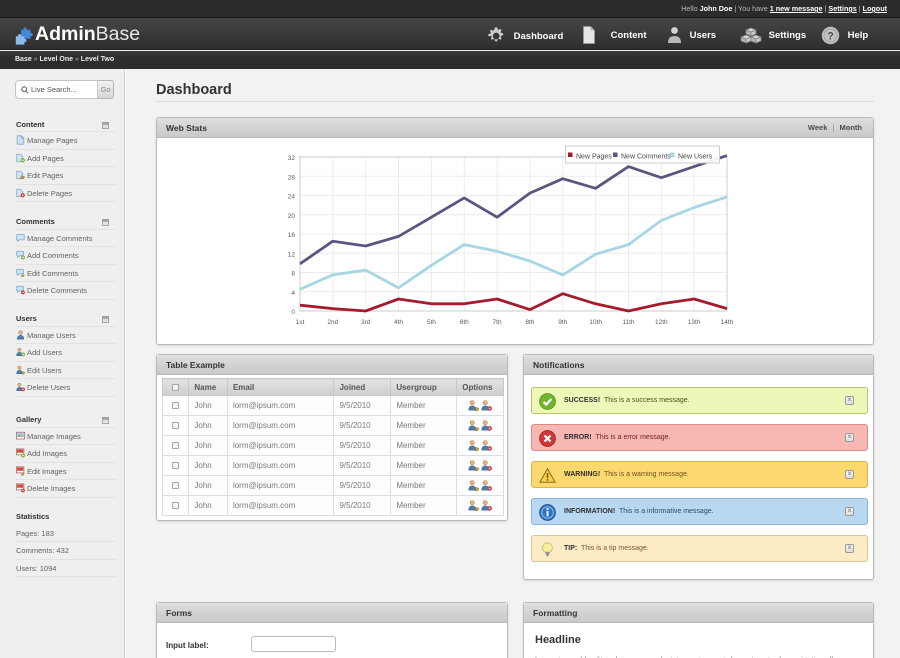 The width and height of the screenshot is (900, 658). What do you see at coordinates (727, 322) in the screenshot?
I see `svg-text: 14th` at bounding box center [727, 322].